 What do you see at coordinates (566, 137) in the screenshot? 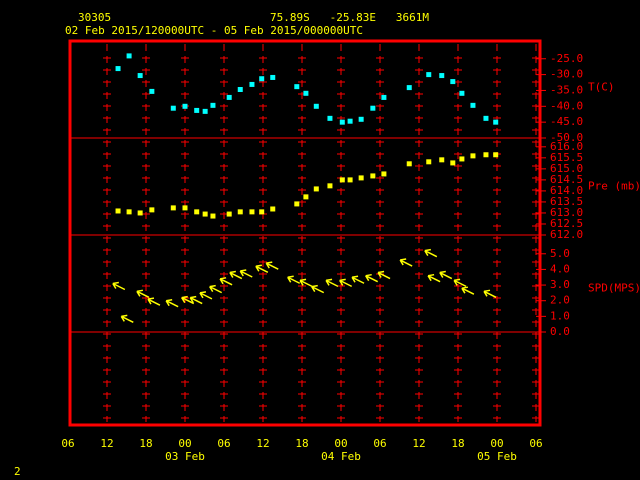
I see `y-tick-label: -50.0` at bounding box center [566, 137].